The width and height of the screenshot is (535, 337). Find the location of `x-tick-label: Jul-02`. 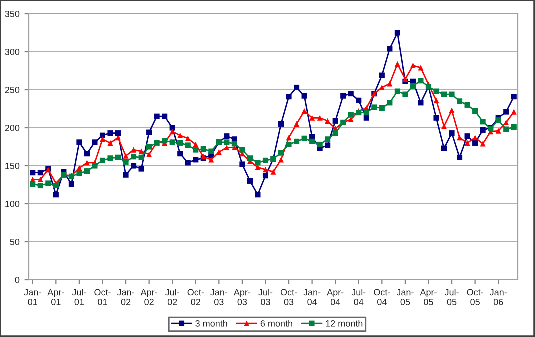

x-tick-label: Jul-02 is located at coordinates (172, 297).